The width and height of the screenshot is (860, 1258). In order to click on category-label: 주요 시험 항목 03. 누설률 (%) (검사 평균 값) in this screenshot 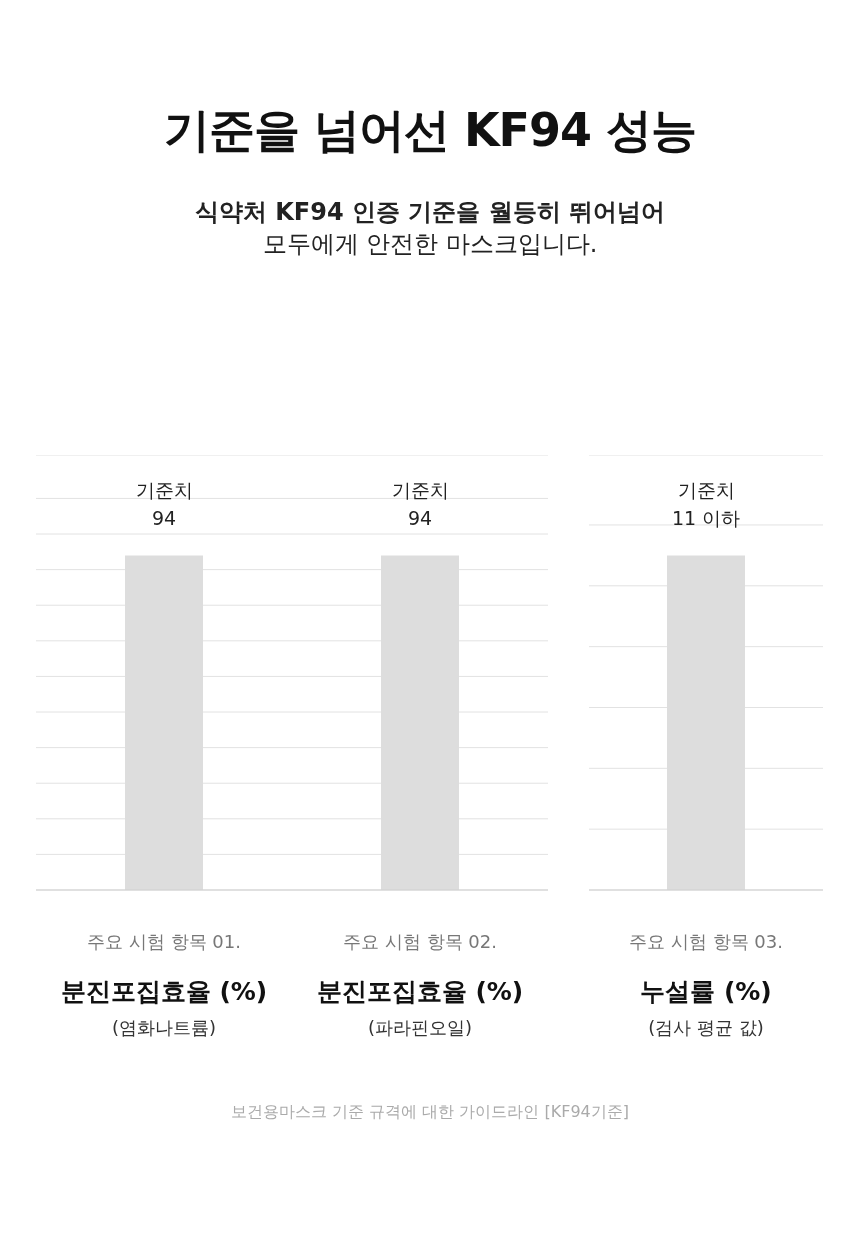, I will do `click(706, 984)`.